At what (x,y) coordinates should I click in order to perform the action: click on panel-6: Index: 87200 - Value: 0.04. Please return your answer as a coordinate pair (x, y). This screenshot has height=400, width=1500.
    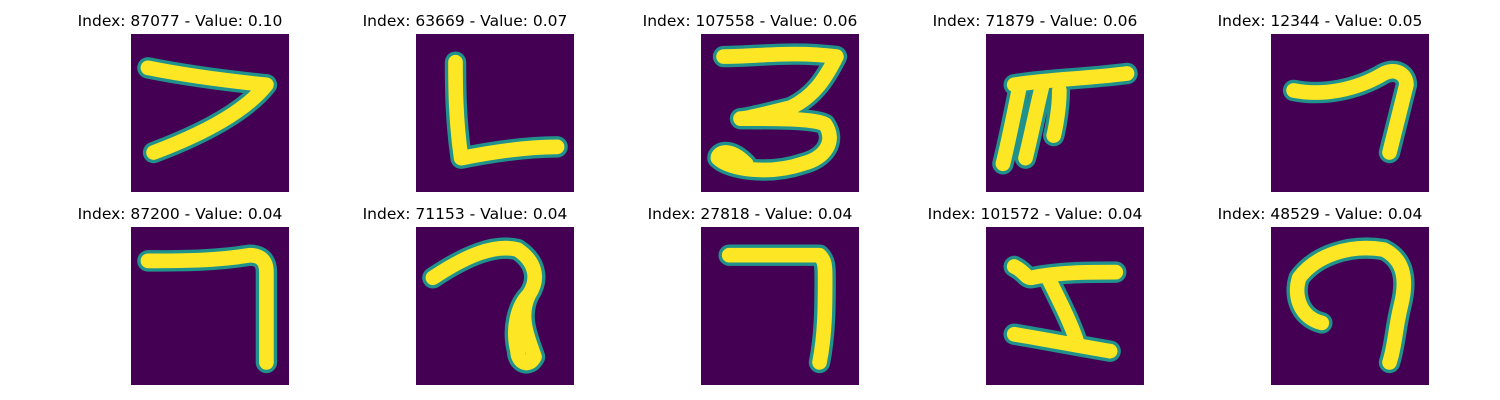
    Looking at the image, I should click on (180, 289).